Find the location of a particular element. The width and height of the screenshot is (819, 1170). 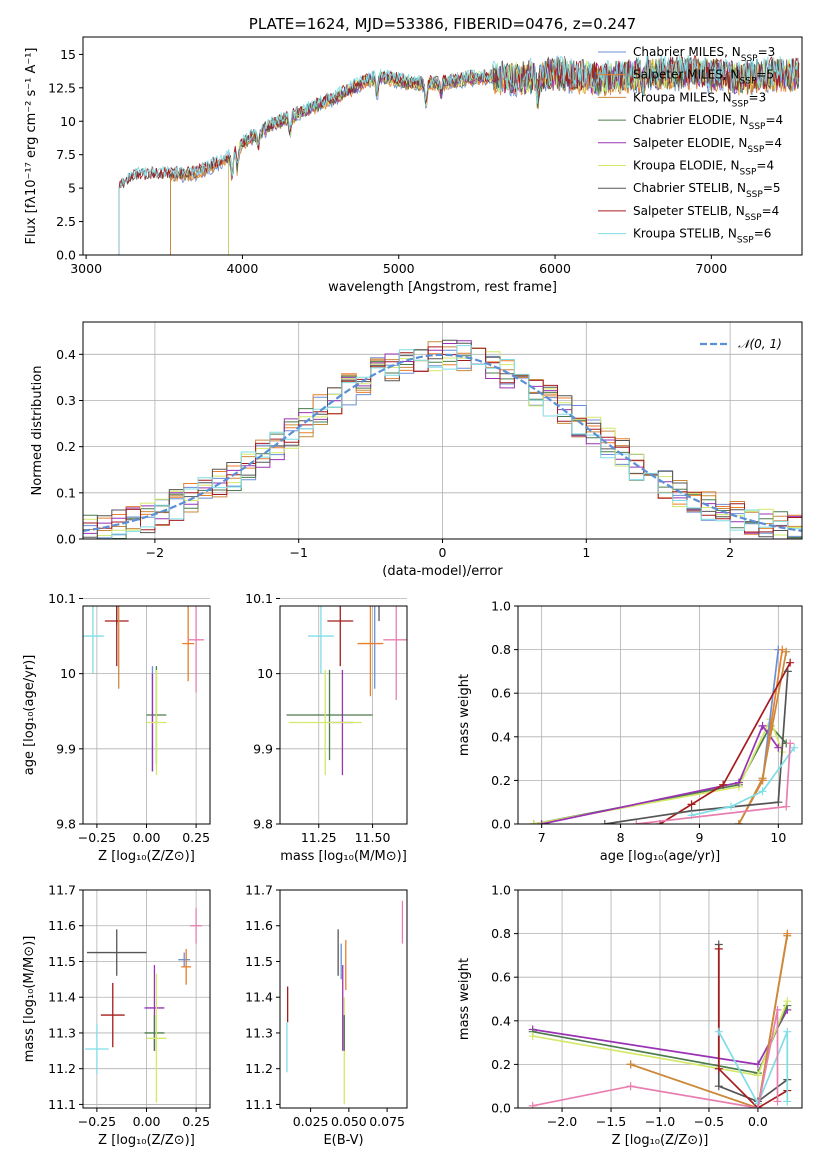

legend-entry: Chabrier MILES, NSSP=3 is located at coordinates (704, 54).